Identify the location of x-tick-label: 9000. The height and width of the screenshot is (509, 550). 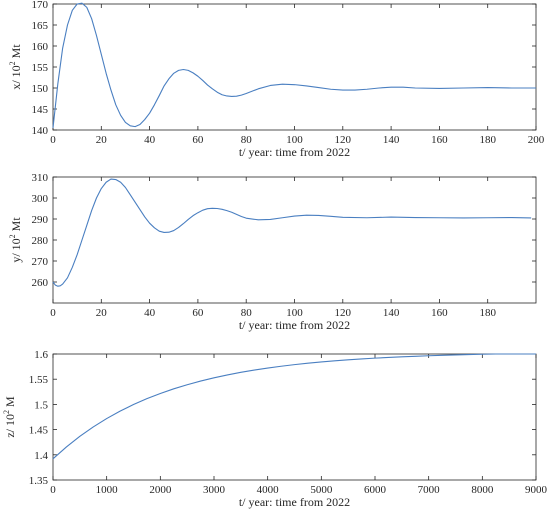
(536, 490).